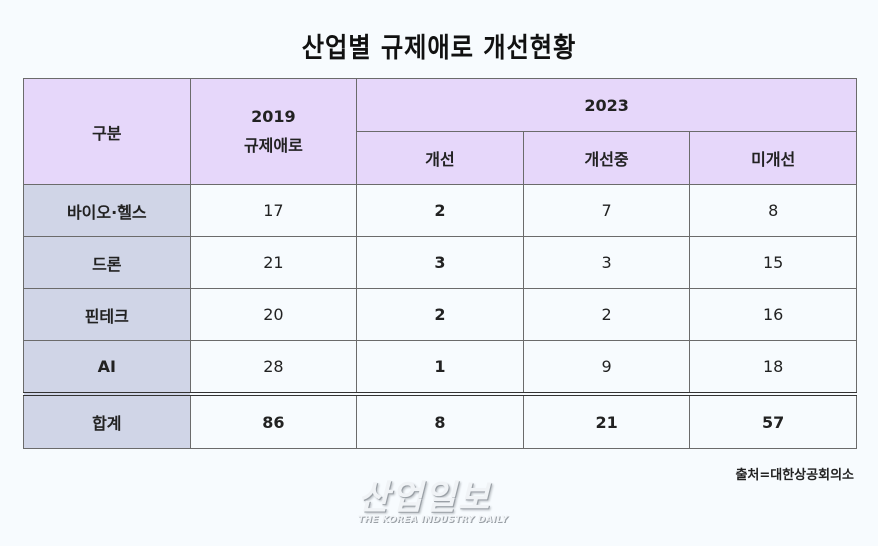 This screenshot has height=546, width=878. What do you see at coordinates (107, 131) in the screenshot?
I see `header-category: 구분` at bounding box center [107, 131].